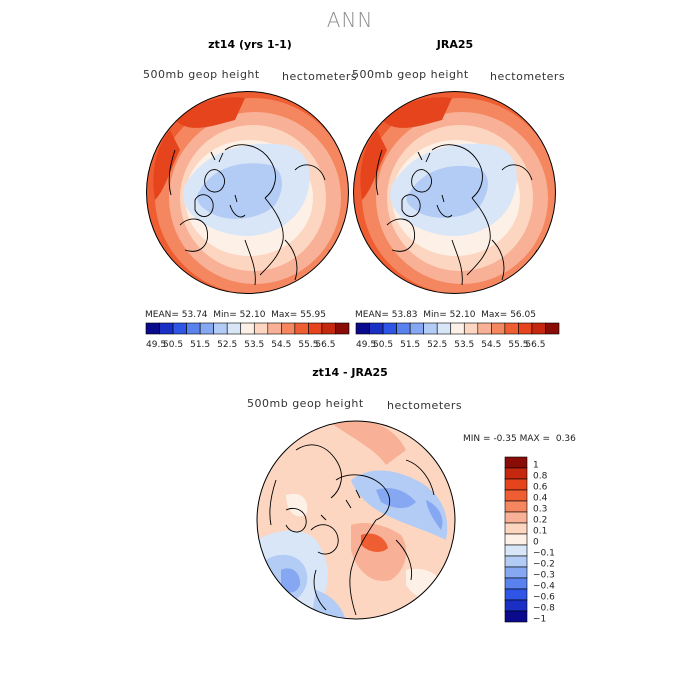 This screenshot has width=700, height=700. What do you see at coordinates (454, 192) in the screenshot?
I see `polar-map-reference` at bounding box center [454, 192].